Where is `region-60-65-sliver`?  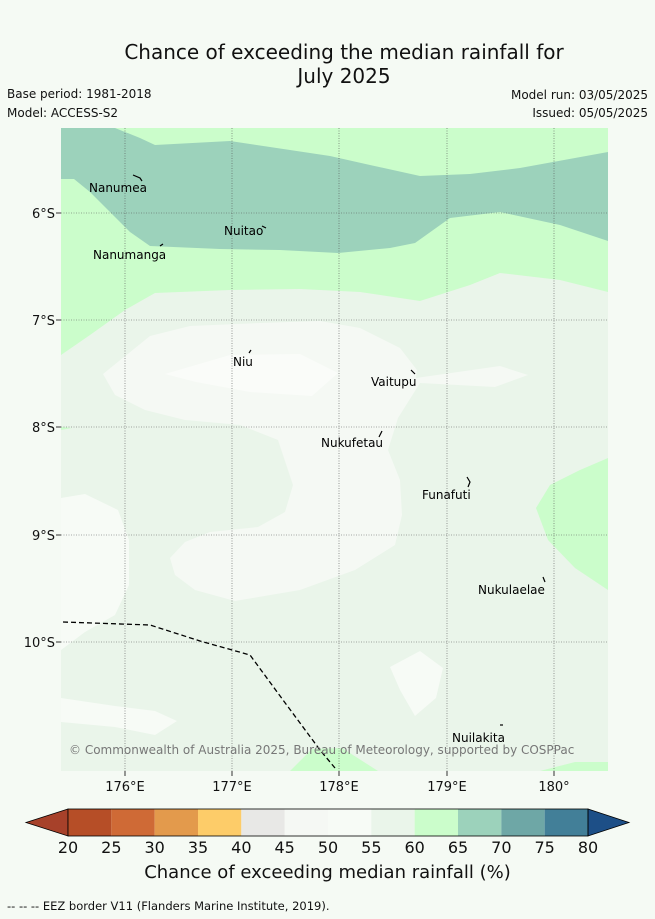 region-60-65-sliver is located at coordinates (66, 428).